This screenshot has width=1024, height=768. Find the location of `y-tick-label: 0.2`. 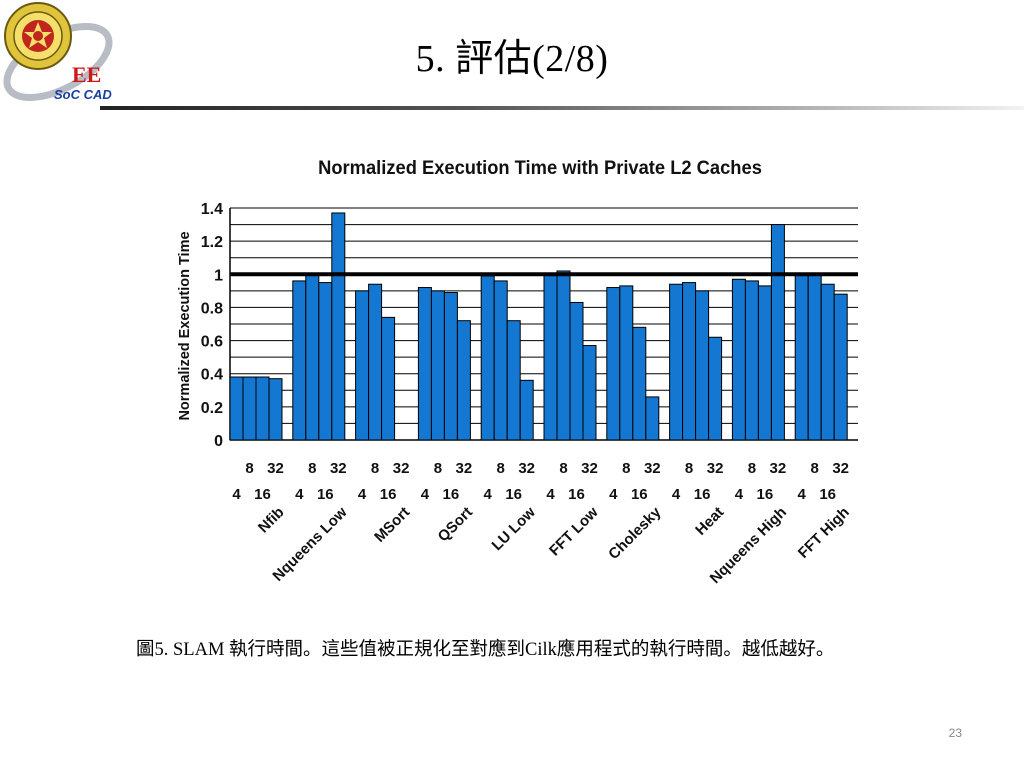

y-tick-label: 0.2 is located at coordinates (212, 408).